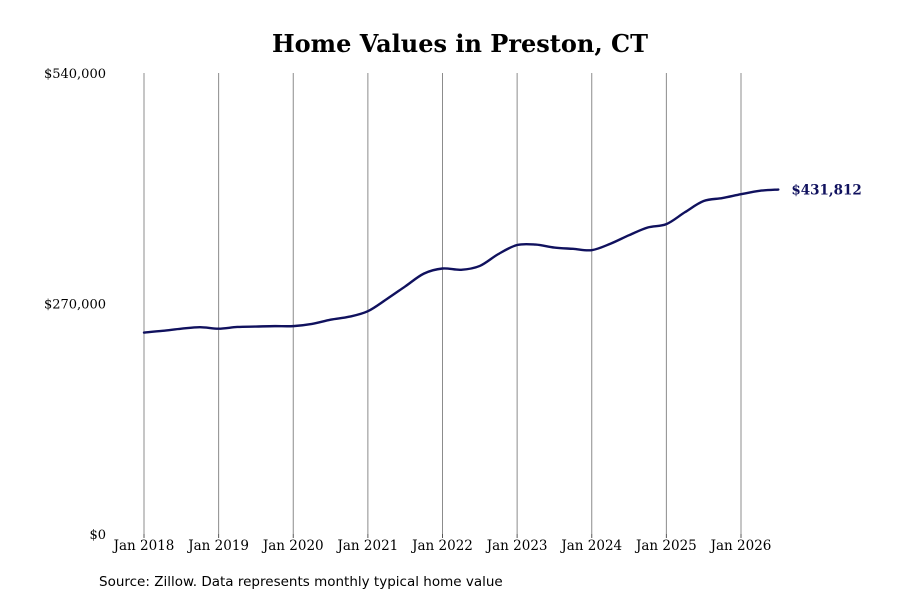 This screenshot has height=600, width=900. I want to click on x-tick-label: Jan 2021, so click(366, 546).